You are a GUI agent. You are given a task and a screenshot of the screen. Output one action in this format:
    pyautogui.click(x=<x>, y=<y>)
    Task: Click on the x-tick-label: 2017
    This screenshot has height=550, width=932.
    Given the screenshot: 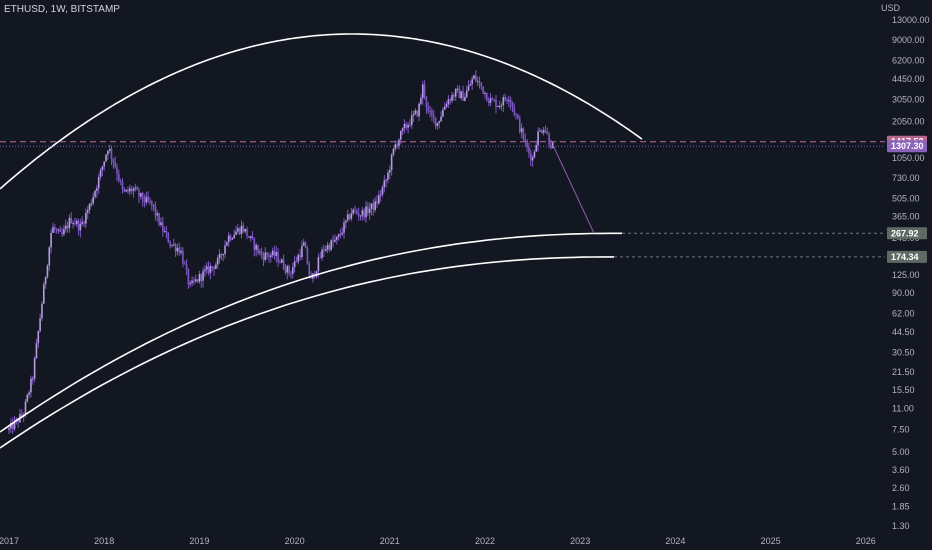 What is the action you would take?
    pyautogui.click(x=9, y=541)
    